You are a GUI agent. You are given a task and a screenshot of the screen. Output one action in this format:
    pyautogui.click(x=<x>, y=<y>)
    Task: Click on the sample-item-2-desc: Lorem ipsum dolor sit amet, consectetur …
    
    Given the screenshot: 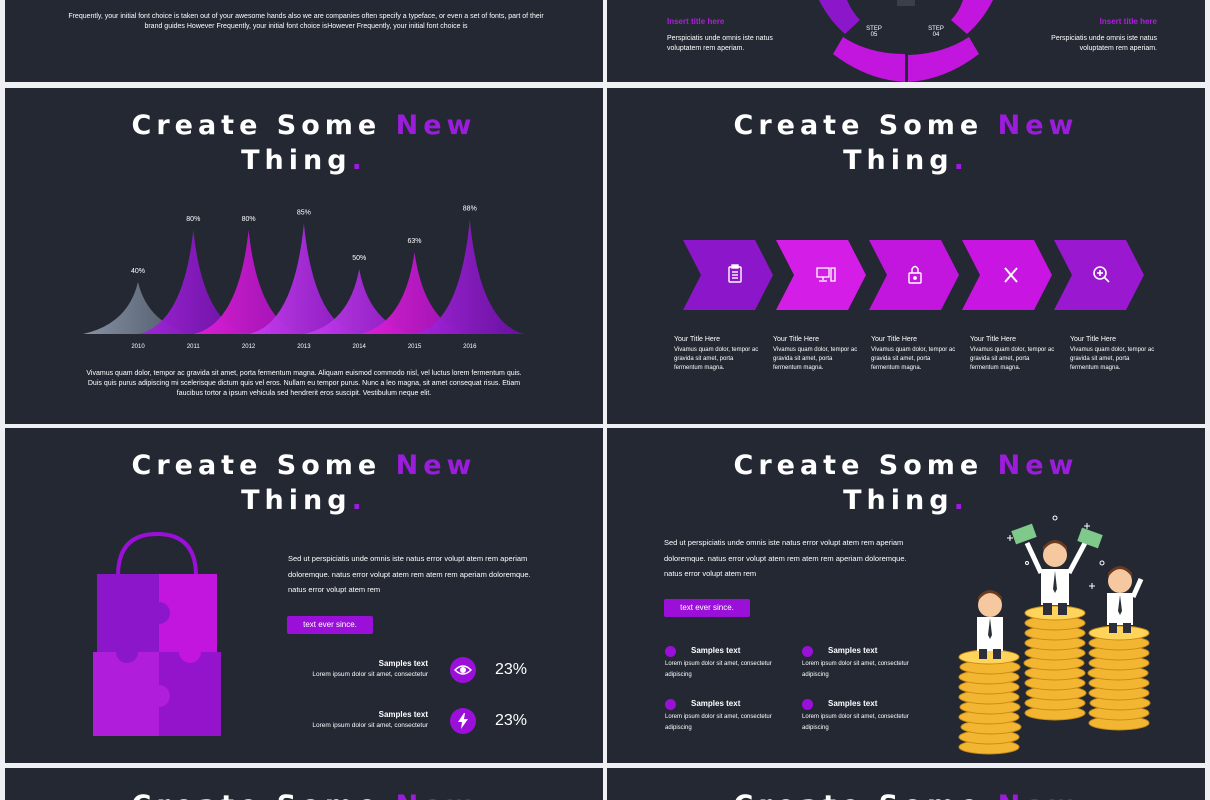 What is the action you would take?
    pyautogui.click(x=855, y=669)
    